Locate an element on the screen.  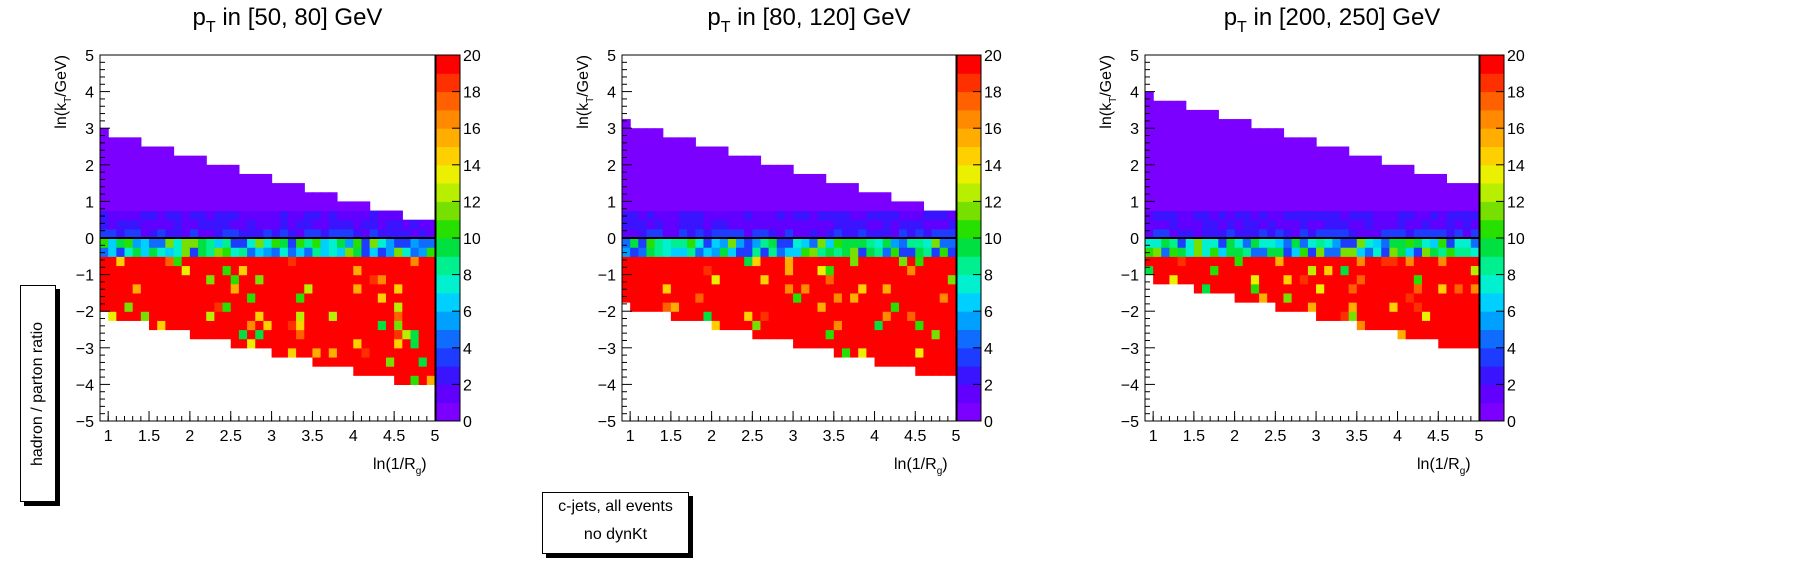
y-tick-label: −3 is located at coordinates (1130, 349).